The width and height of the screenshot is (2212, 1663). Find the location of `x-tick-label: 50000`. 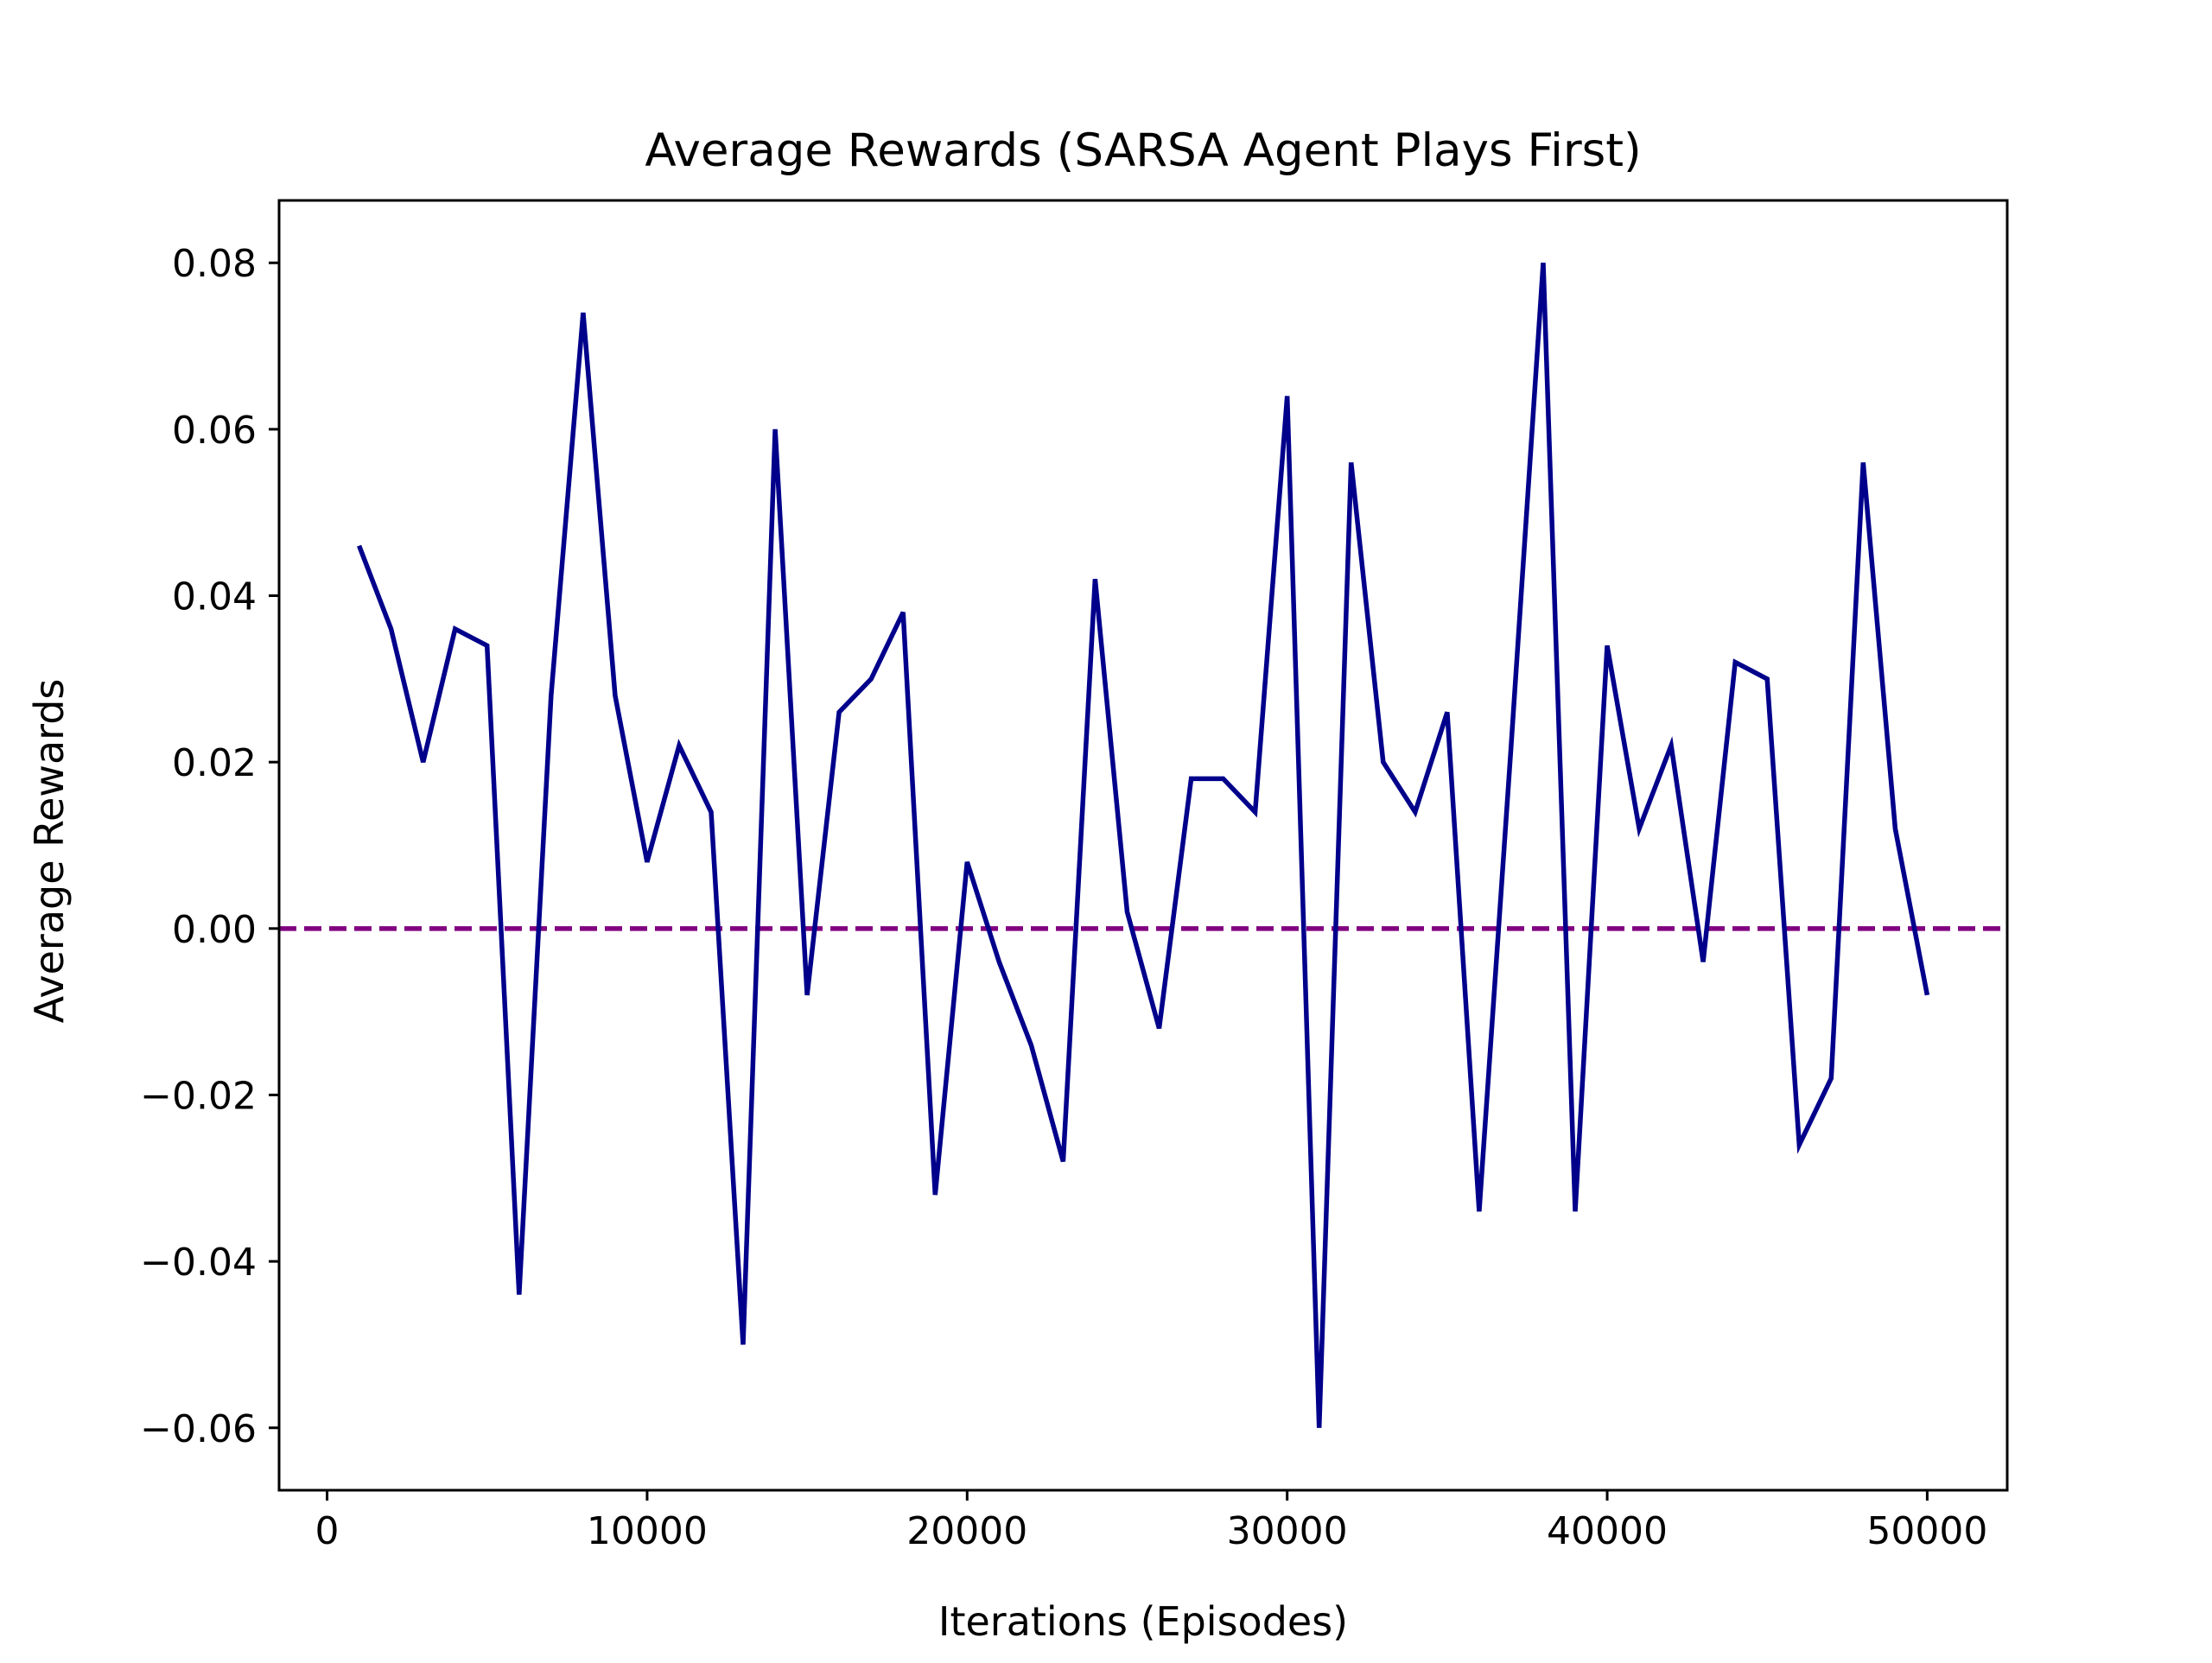

x-tick-label: 50000 is located at coordinates (1927, 1531).